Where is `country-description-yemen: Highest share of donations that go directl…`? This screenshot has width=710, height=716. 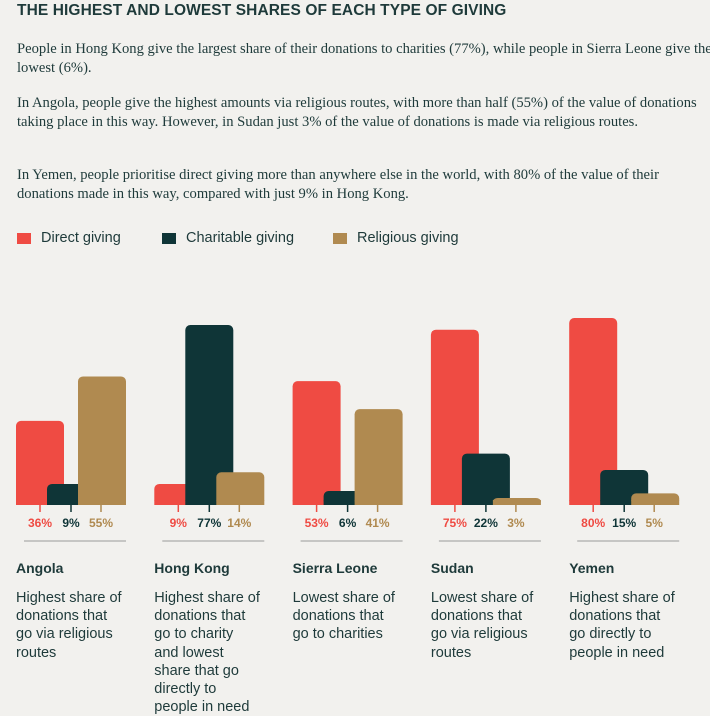
country-description-yemen: Highest share of donations that go directl… is located at coordinates (627, 625).